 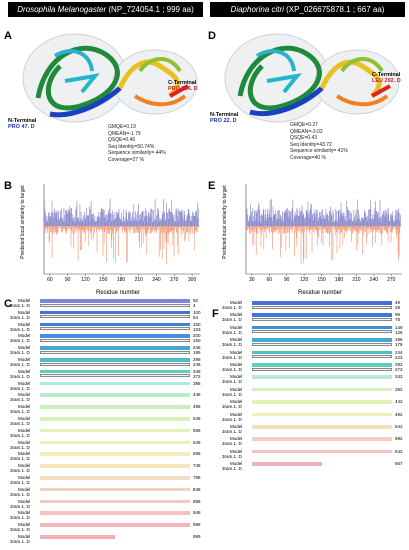 I want to click on alignment-block: Model 3ram.1. D 100 54, so click(x=108, y=316).